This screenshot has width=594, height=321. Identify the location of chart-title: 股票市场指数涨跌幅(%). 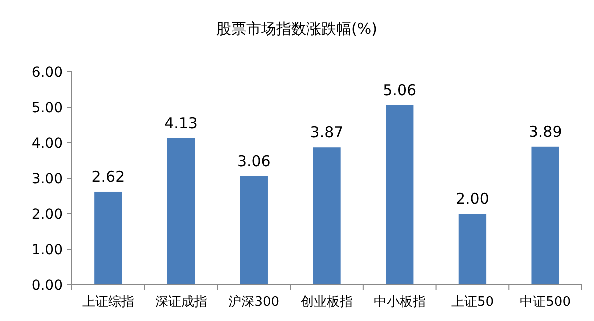
(297, 29).